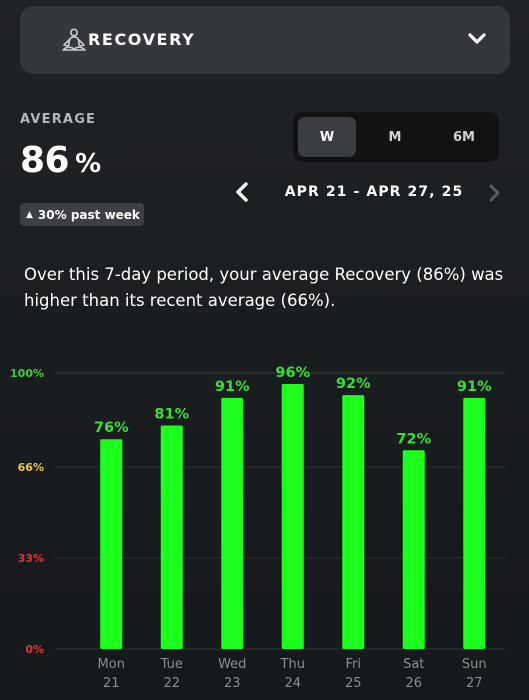 This screenshot has height=700, width=529. Describe the element at coordinates (265, 40) in the screenshot. I see `recovery-header: RECOVERY` at that location.